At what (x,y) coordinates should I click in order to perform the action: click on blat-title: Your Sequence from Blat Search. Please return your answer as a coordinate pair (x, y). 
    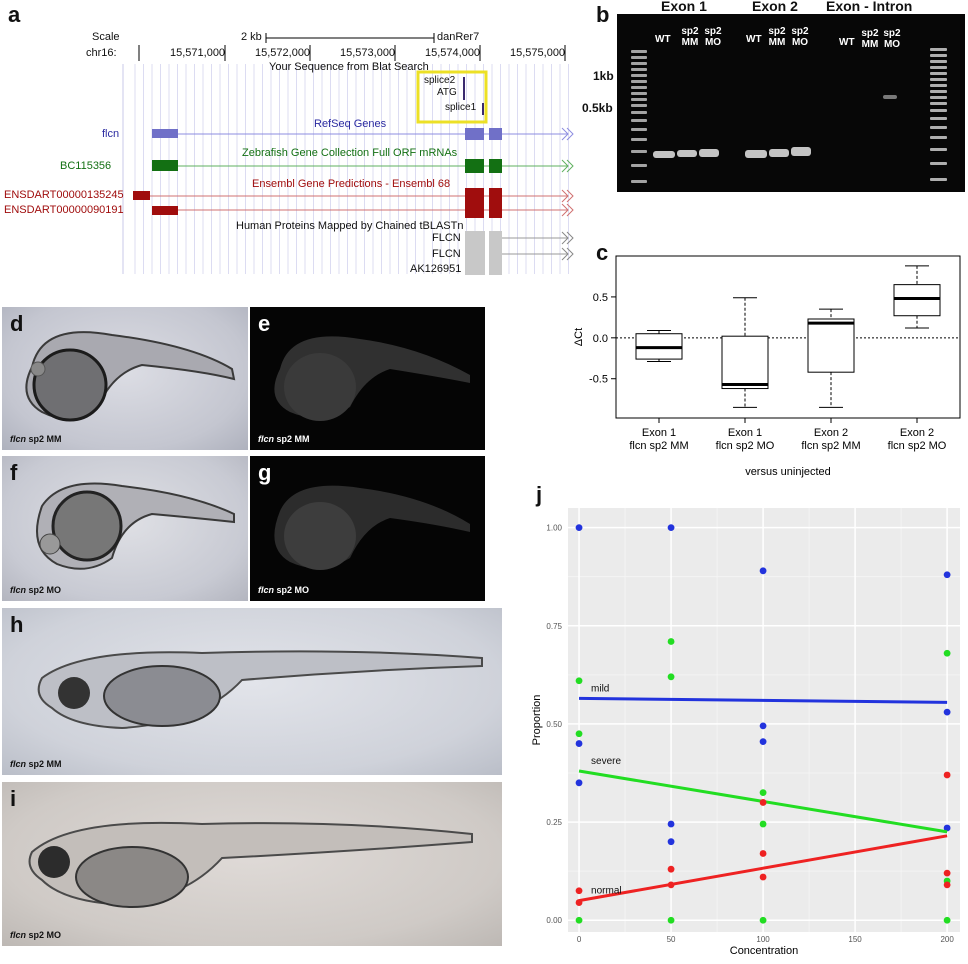
    Looking at the image, I should click on (349, 67).